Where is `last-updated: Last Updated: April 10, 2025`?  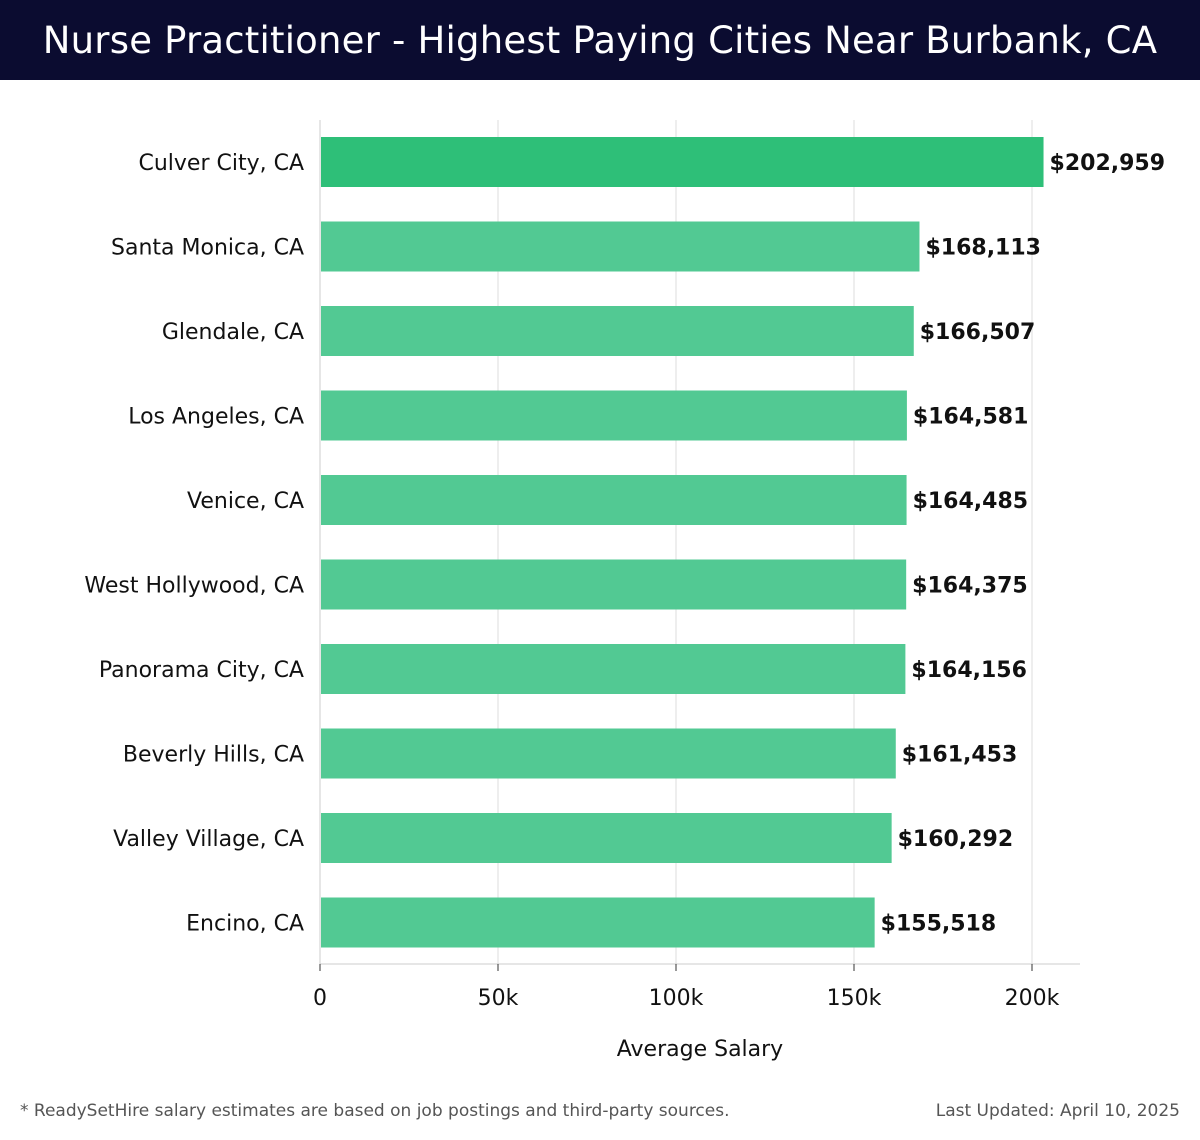 last-updated: Last Updated: April 10, 2025 is located at coordinates (1057, 1111).